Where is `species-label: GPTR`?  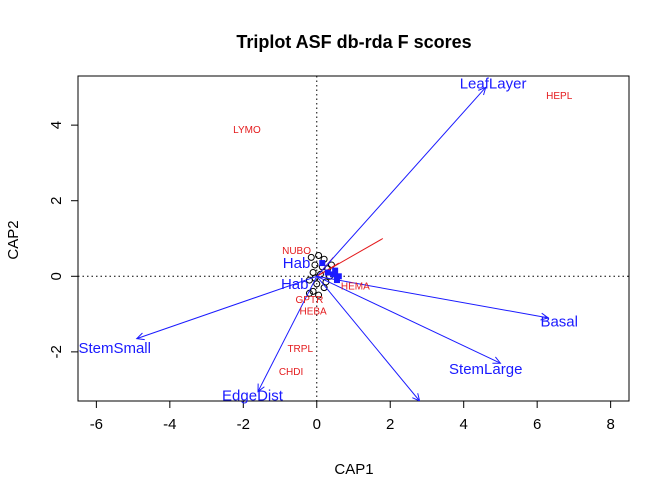 species-label: GPTR is located at coordinates (310, 300).